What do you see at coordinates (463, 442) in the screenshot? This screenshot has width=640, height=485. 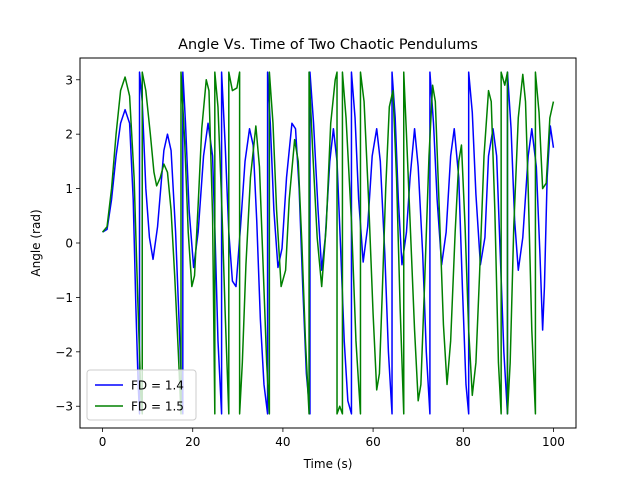 I see `x-tick-label: 80` at bounding box center [463, 442].